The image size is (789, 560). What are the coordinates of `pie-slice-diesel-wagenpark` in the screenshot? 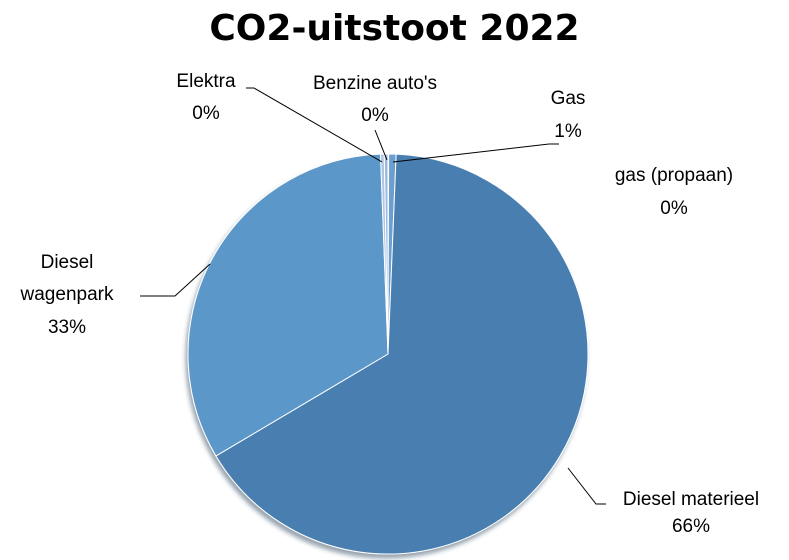 It's located at (288, 305).